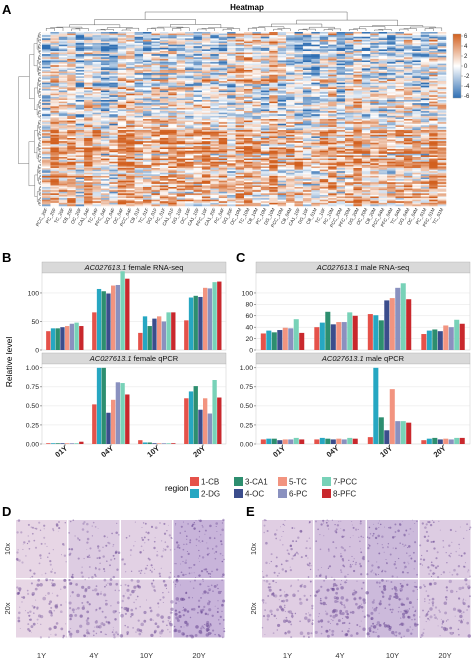  Describe the element at coordinates (29, 119) in the screenshot. I see `row-dendrogram` at that location.